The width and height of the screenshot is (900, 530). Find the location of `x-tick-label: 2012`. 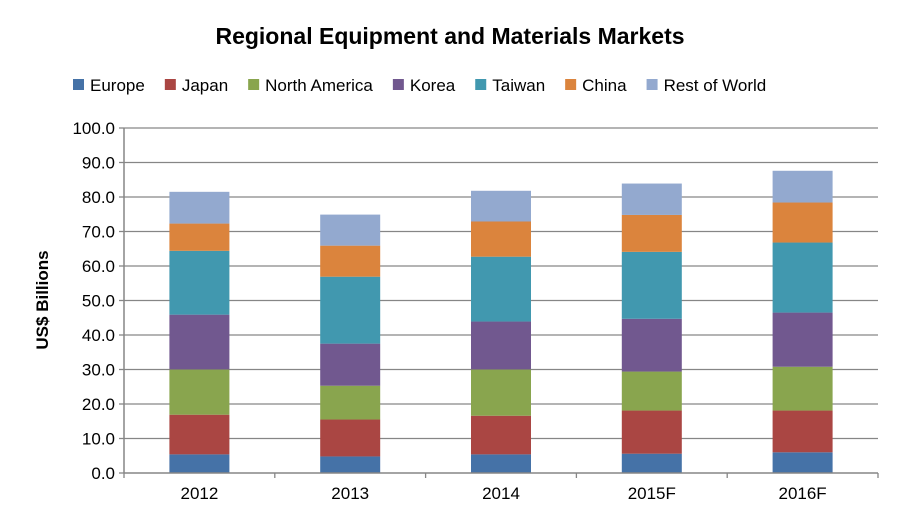

x-tick-label: 2012 is located at coordinates (199, 493).